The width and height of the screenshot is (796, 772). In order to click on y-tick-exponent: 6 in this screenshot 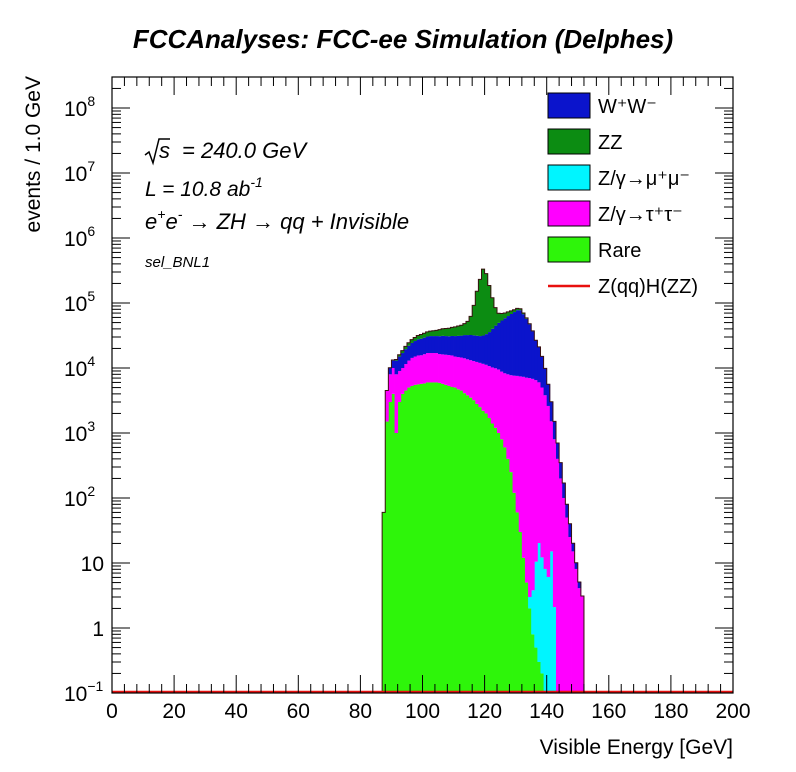, I will do `click(91, 231)`.